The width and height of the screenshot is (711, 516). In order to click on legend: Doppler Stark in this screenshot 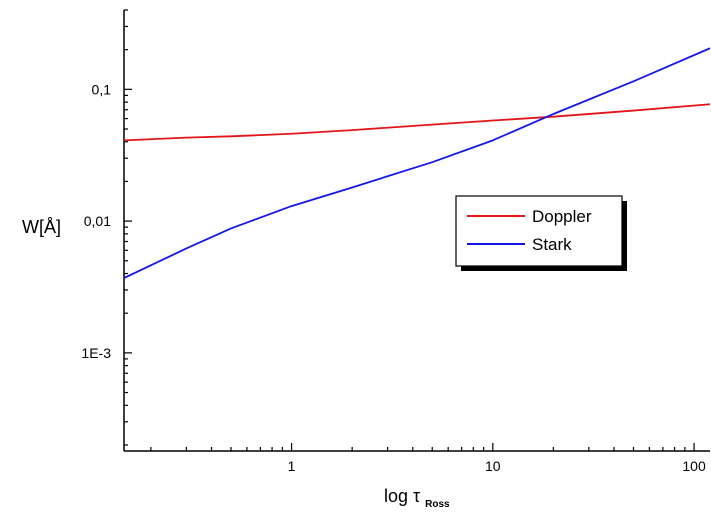, I will do `click(541, 233)`.